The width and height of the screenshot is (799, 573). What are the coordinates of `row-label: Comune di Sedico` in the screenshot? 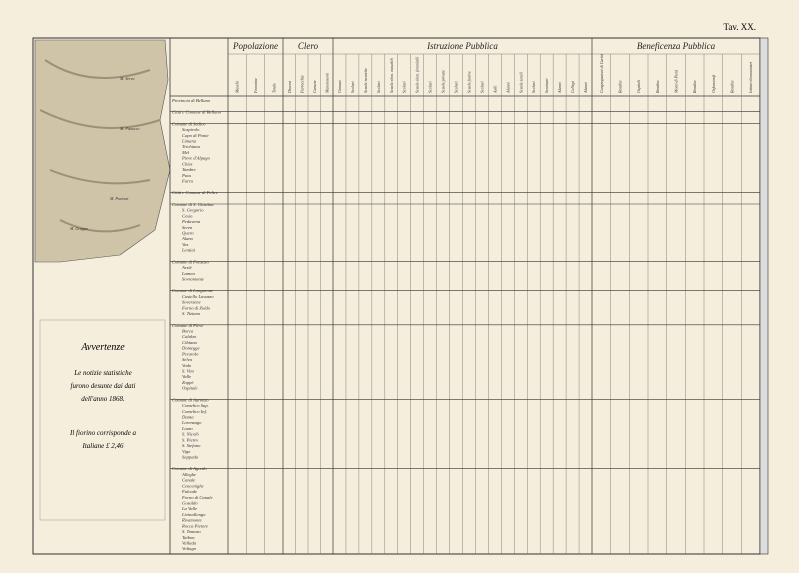 It's located at (189, 123).